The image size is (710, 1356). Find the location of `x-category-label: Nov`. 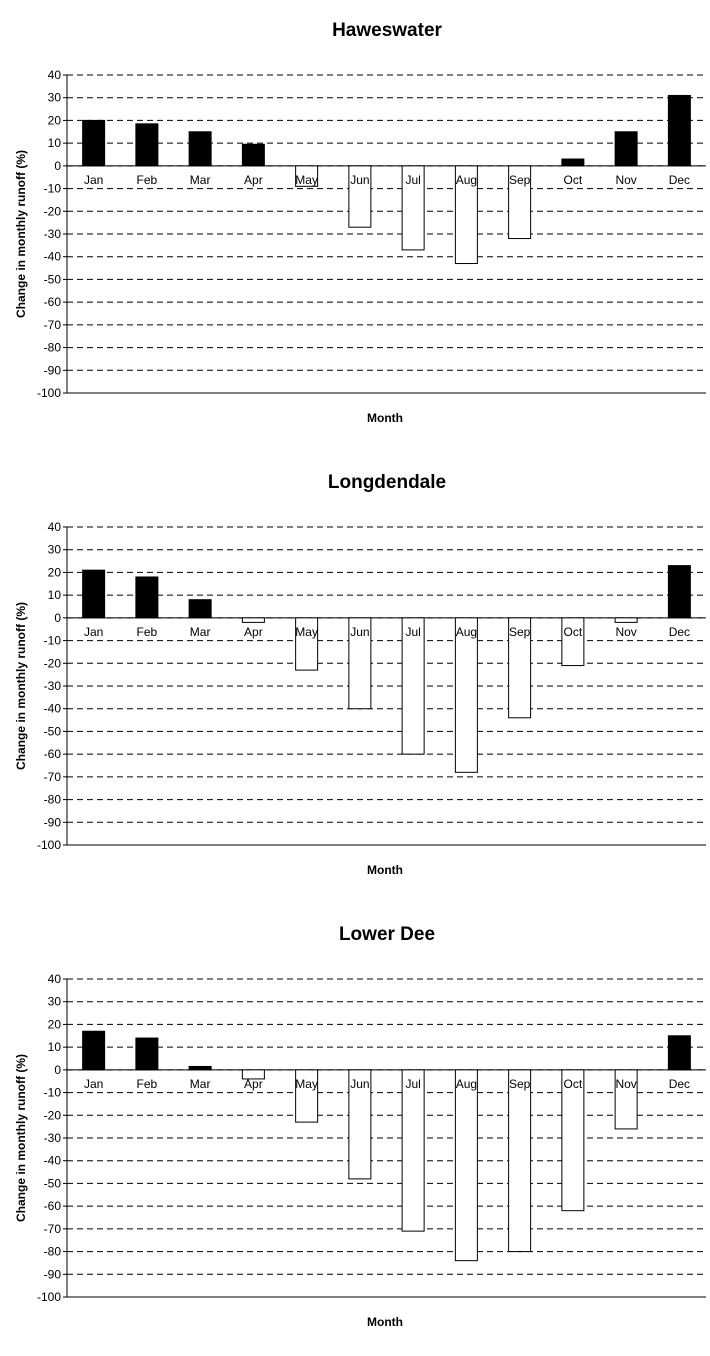

x-category-label: Nov is located at coordinates (625, 180).